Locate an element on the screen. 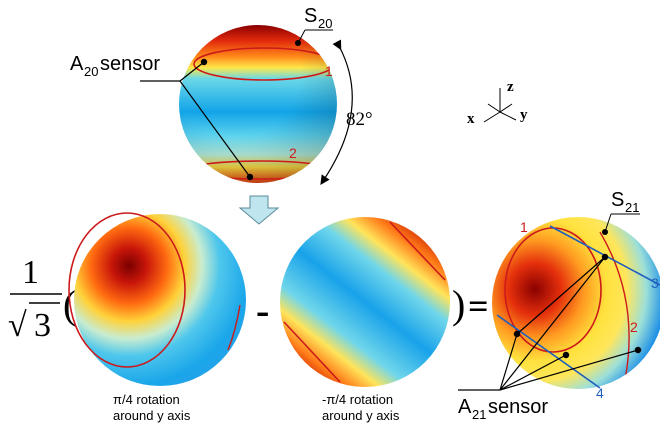  root-symbol: √ is located at coordinates (17, 325).